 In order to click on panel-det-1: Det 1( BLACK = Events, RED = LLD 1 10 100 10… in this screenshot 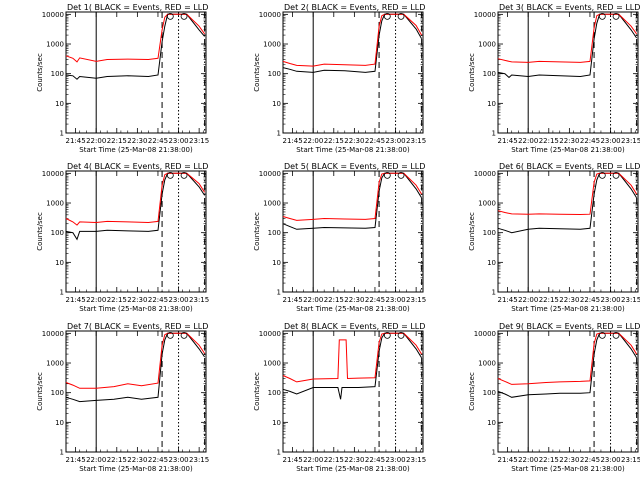, I will do `click(122, 78)`.